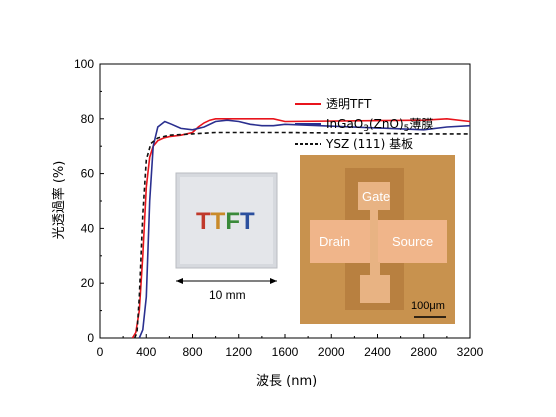  What do you see at coordinates (90, 338) in the screenshot?
I see `y-tick-label-0: 0` at bounding box center [90, 338].